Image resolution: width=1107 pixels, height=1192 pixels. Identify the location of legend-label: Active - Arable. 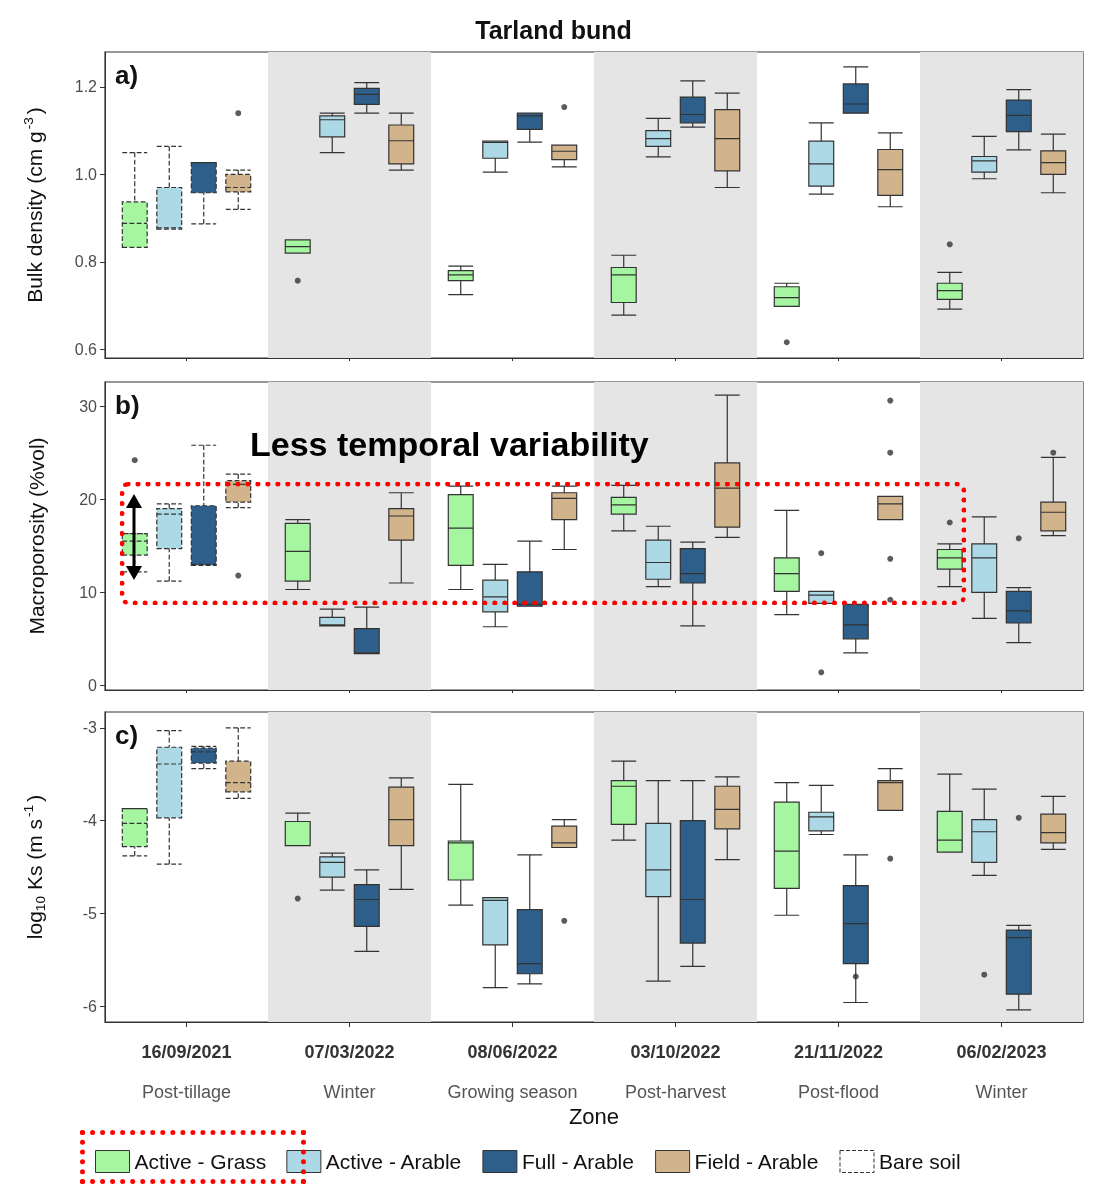
(393, 1161).